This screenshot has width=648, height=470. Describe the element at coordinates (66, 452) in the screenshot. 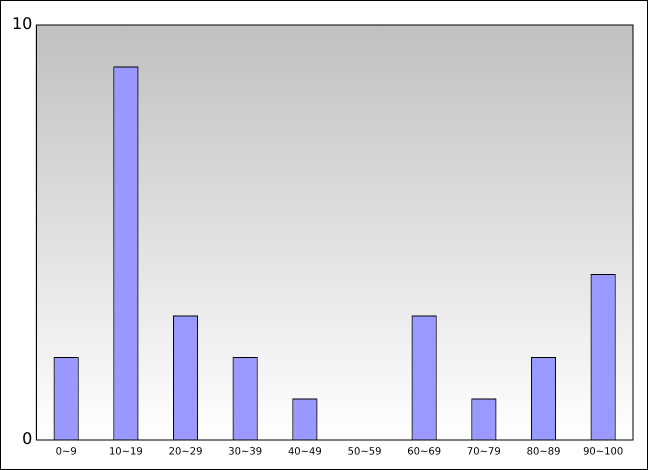

I see `x-tick-label: 0~9` at that location.